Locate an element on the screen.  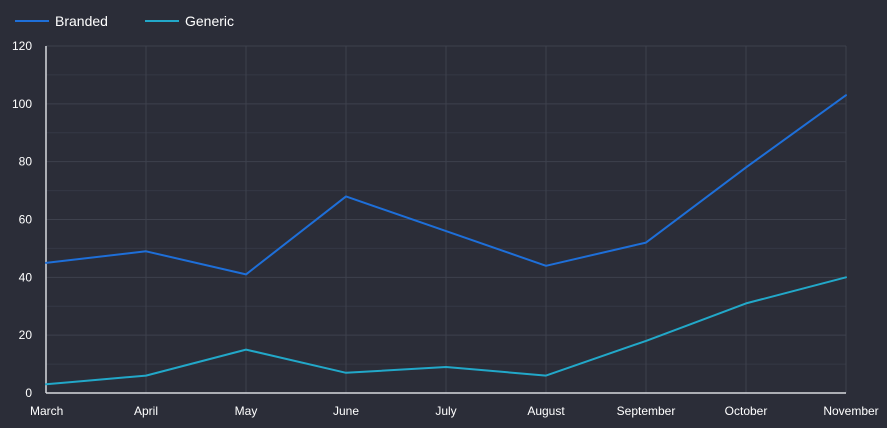
x-tick-label: November is located at coordinates (850, 411).